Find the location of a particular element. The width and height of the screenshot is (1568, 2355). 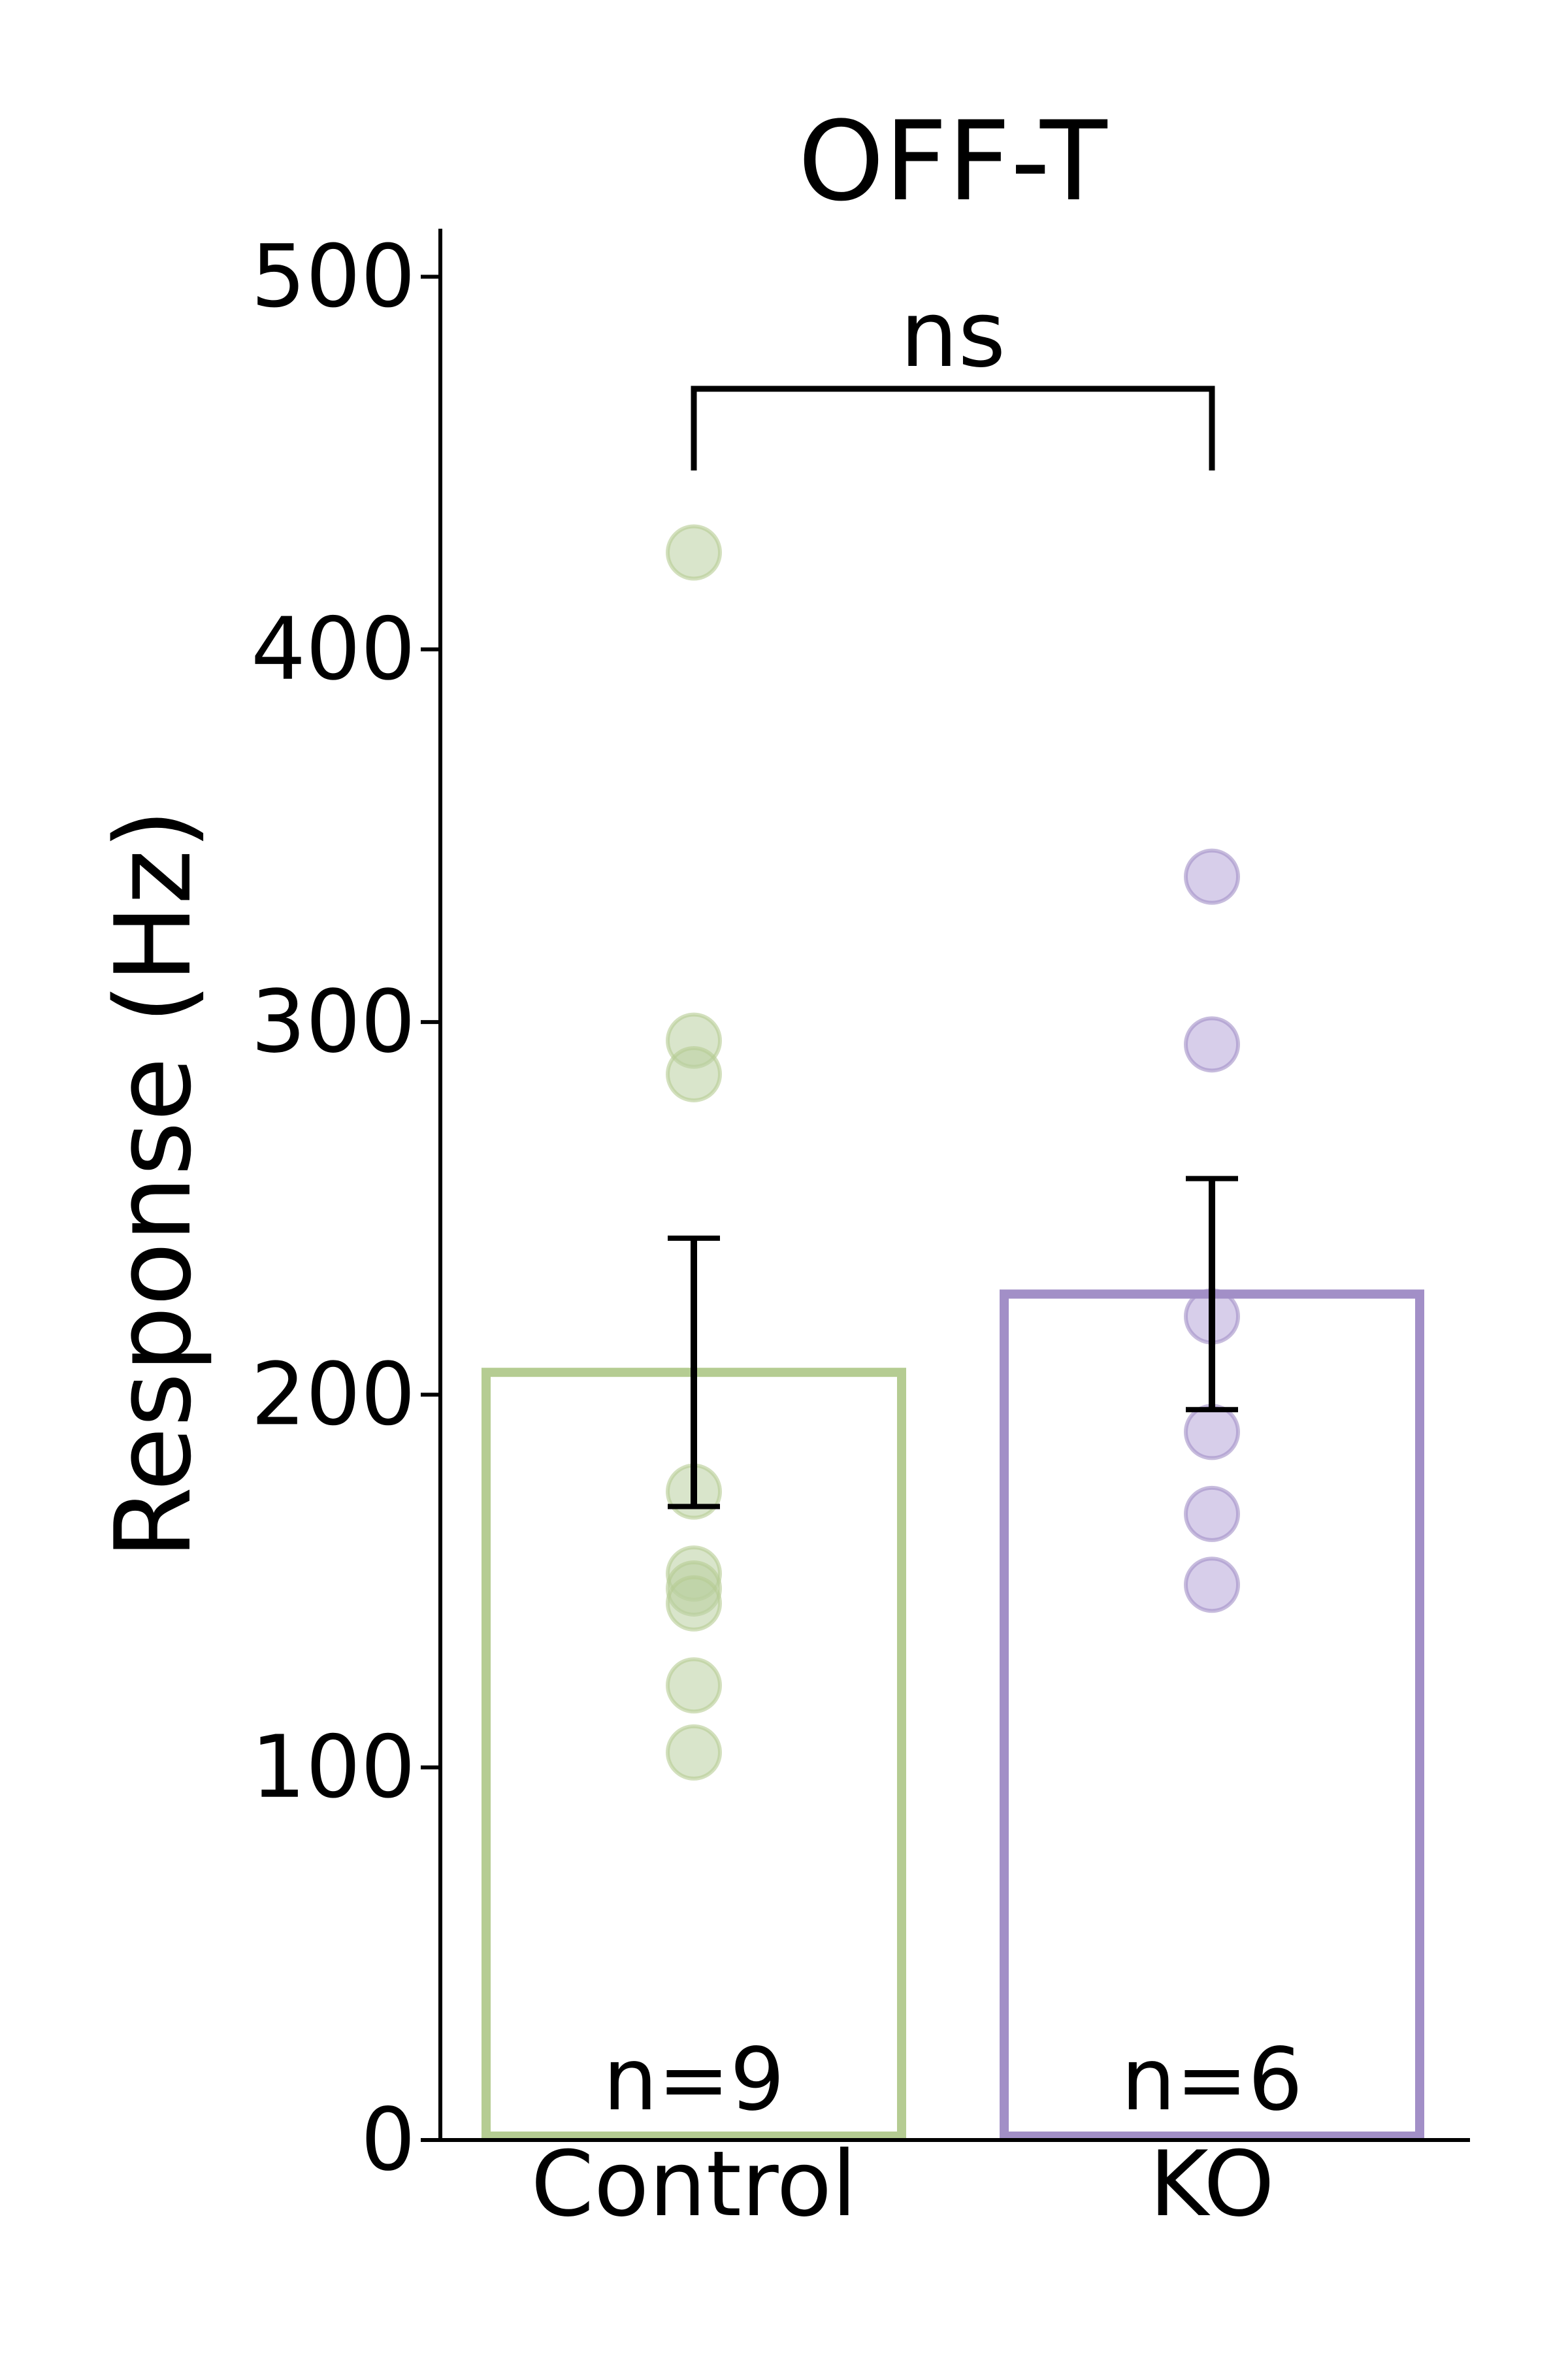

y-tick-label: 200 is located at coordinates (333, 1395).